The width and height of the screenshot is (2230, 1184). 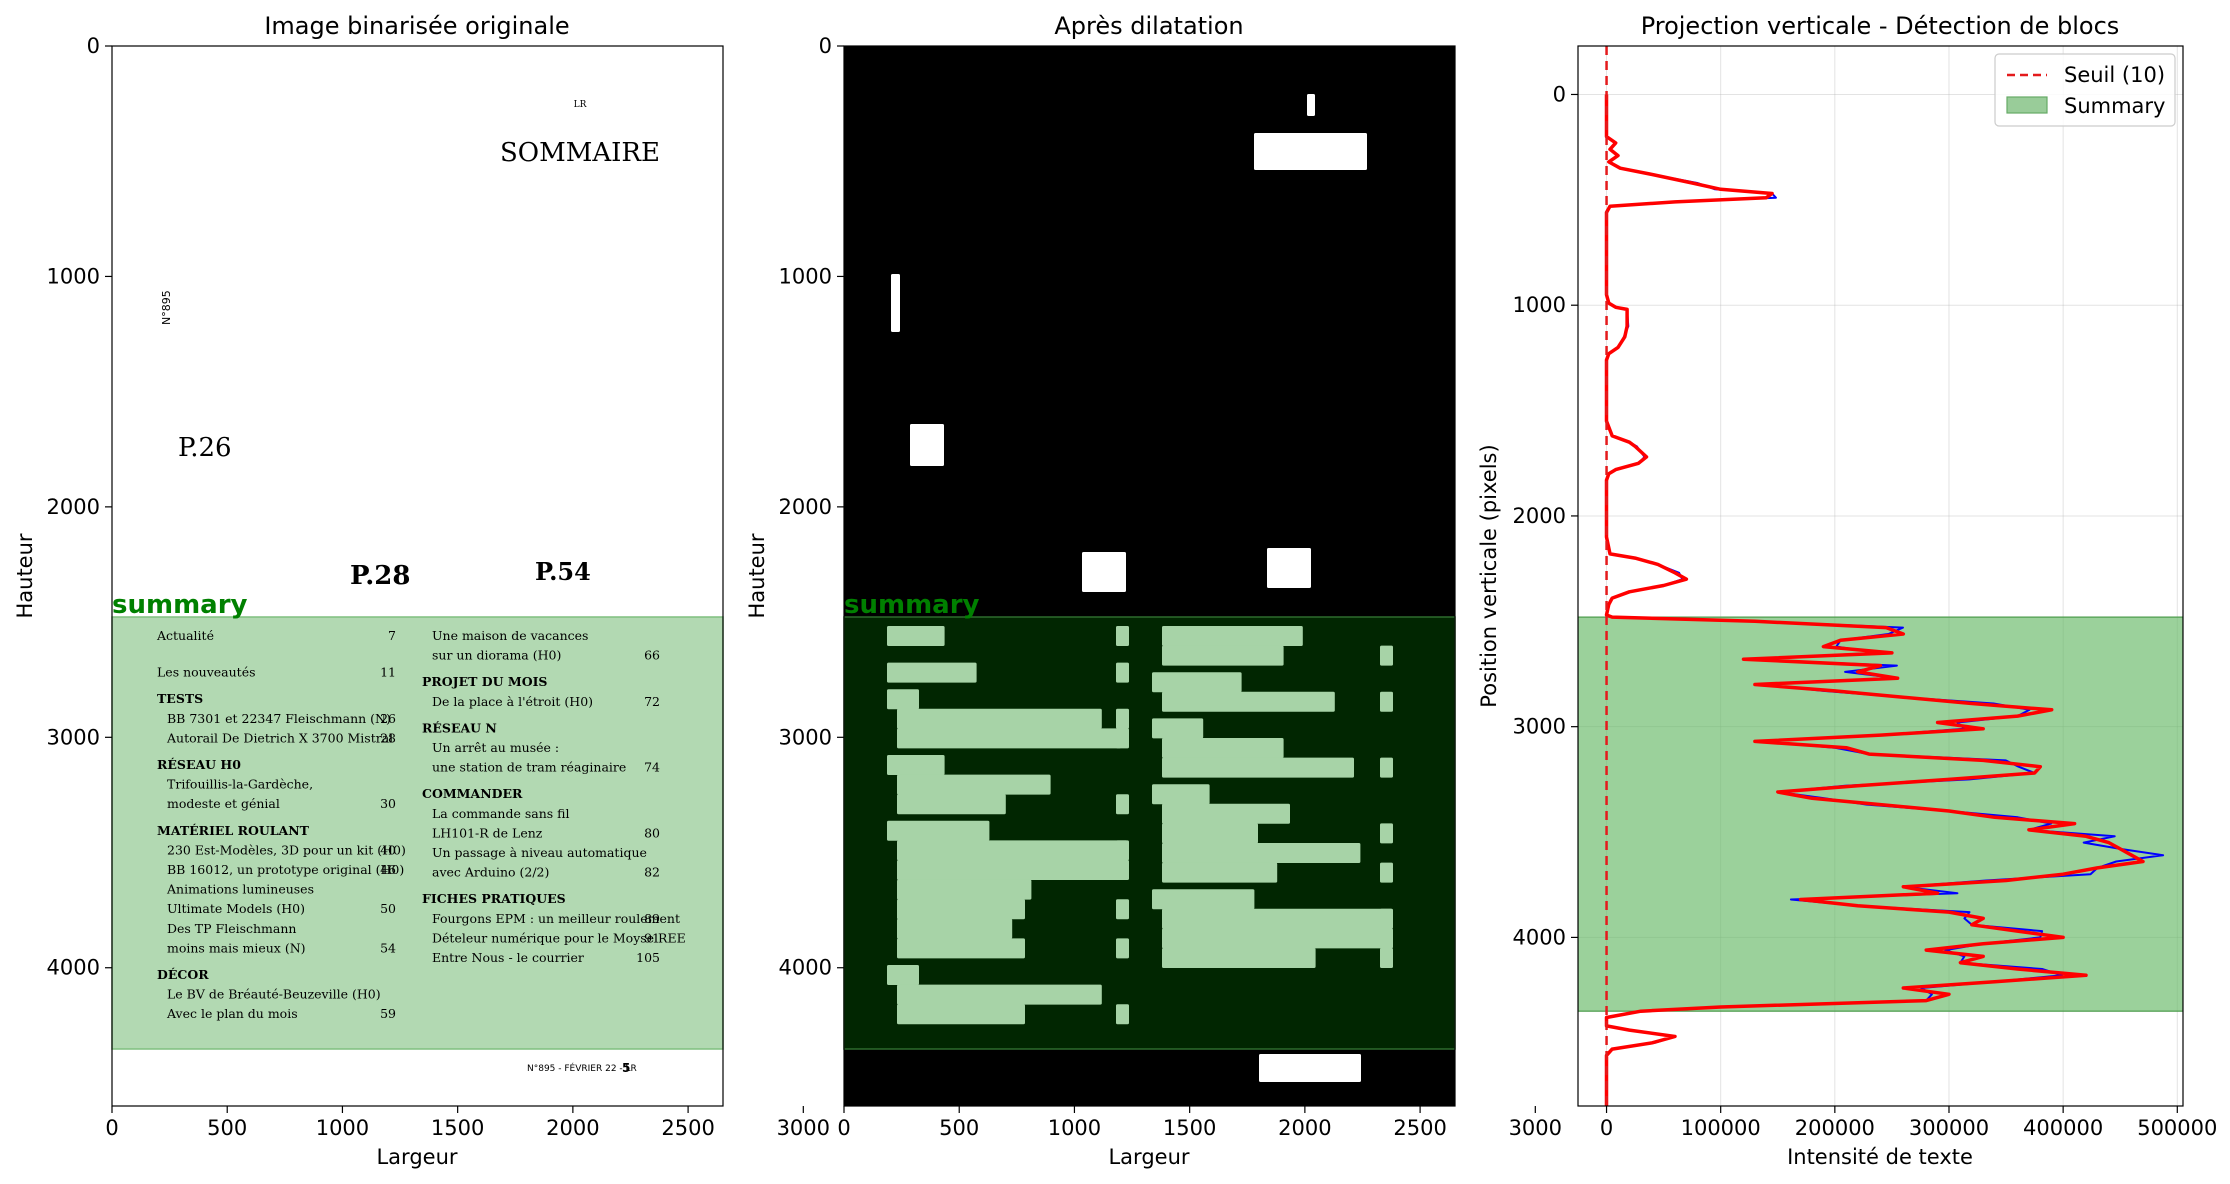 I want to click on y-axis-label-original: Hauteur, so click(x=25, y=575).